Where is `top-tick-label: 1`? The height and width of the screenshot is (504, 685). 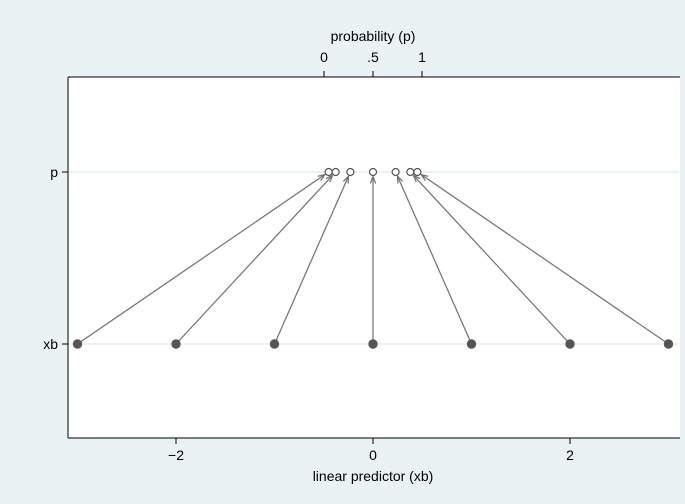
top-tick-label: 1 is located at coordinates (422, 57).